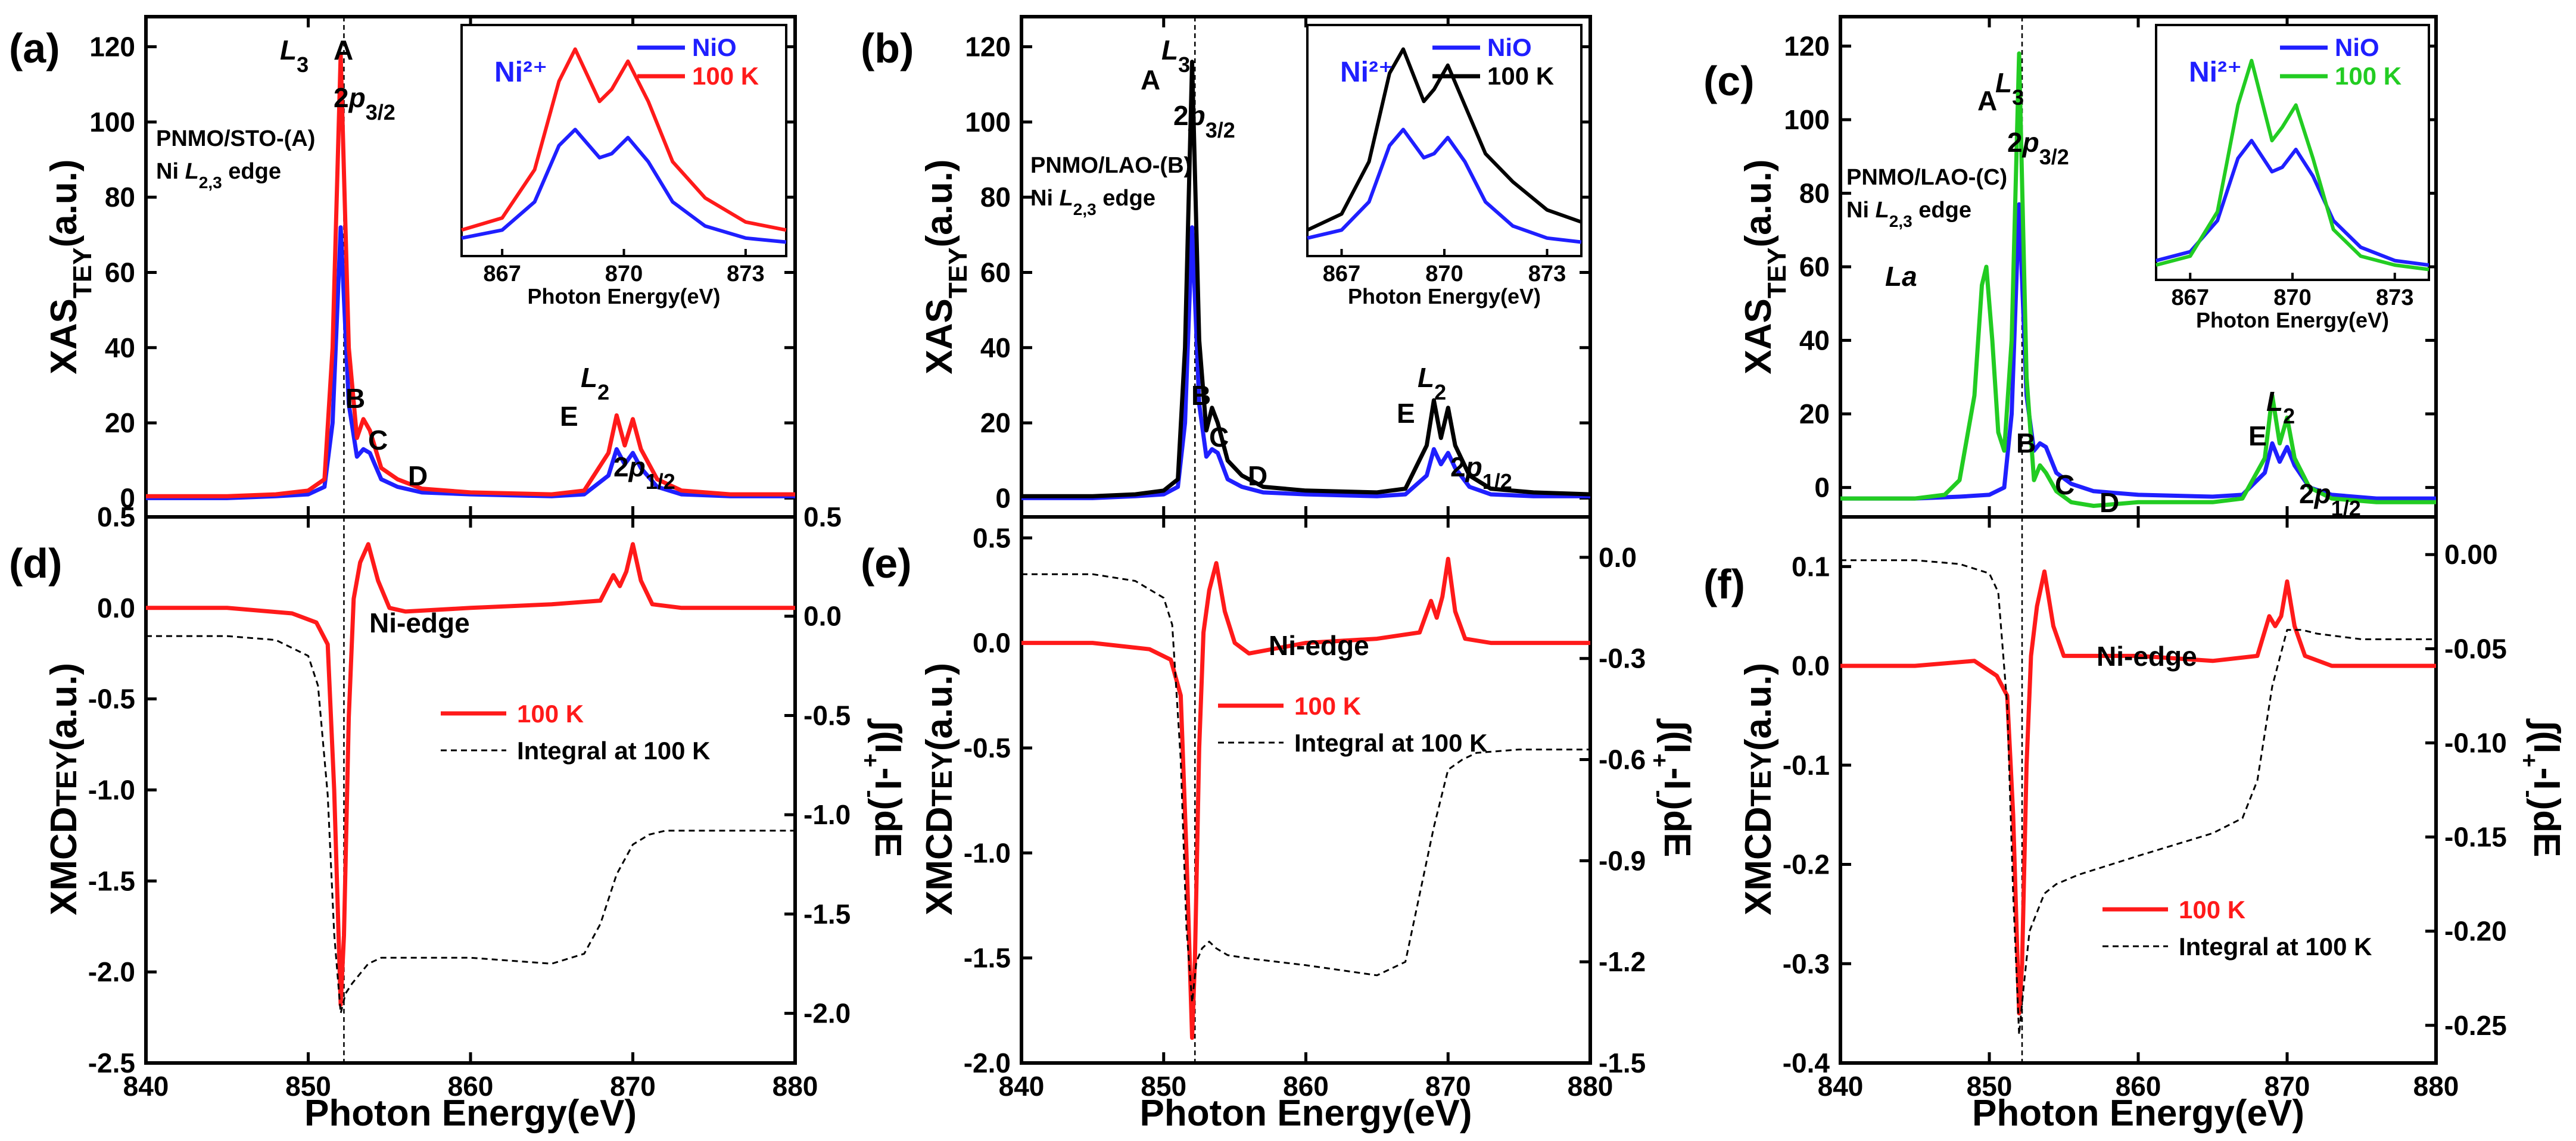 This screenshot has width=2576, height=1141. I want to click on panel-letter: (c), so click(1729, 81).